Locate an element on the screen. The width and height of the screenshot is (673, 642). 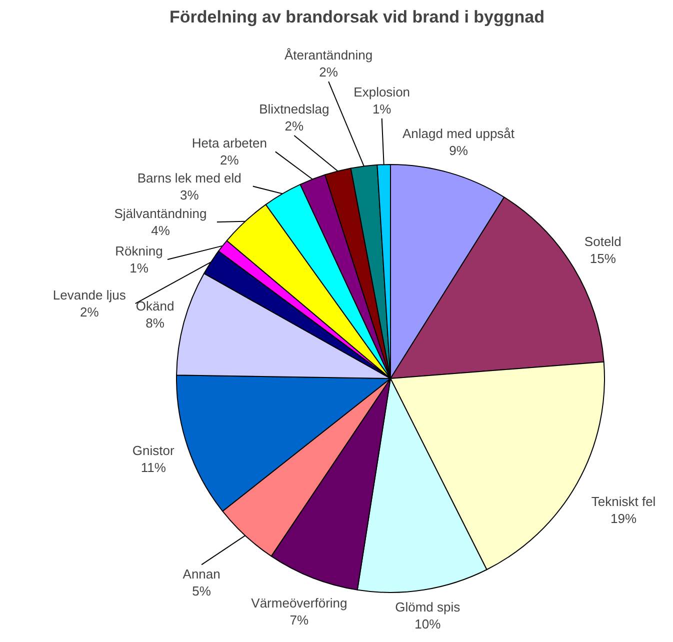
slice-label: Heta arbeten is located at coordinates (229, 143).